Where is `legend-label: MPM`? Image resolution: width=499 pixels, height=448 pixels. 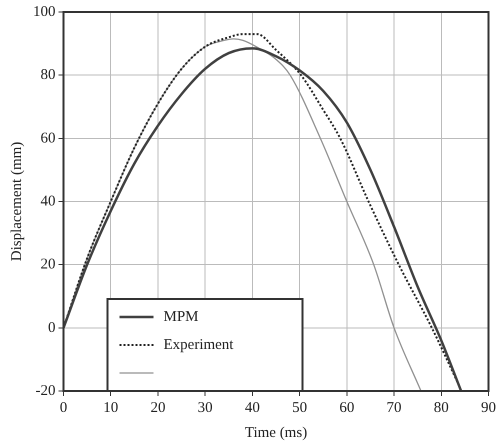 legend-label: MPM is located at coordinates (181, 316).